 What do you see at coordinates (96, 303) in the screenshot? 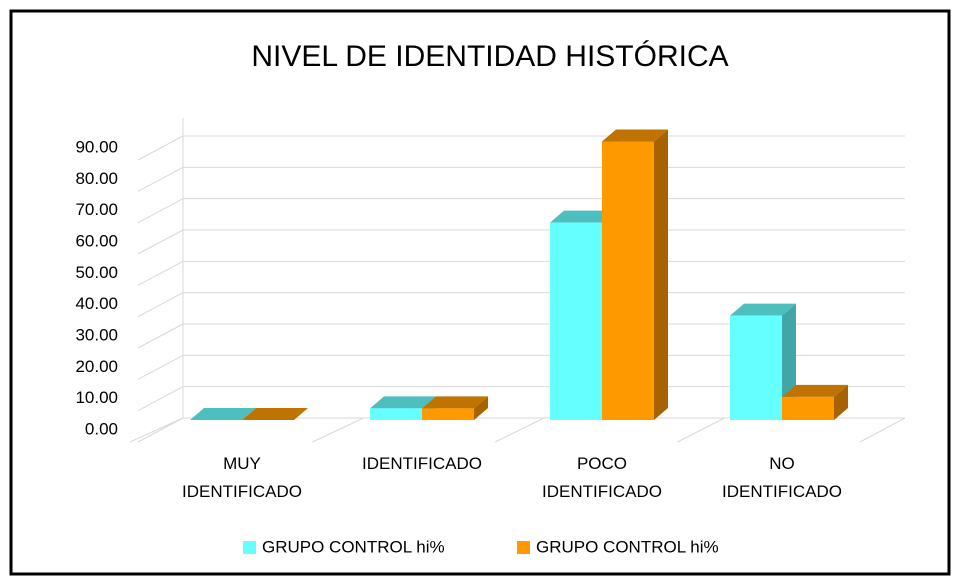
I see `y-tick-label: 40.00` at bounding box center [96, 303].